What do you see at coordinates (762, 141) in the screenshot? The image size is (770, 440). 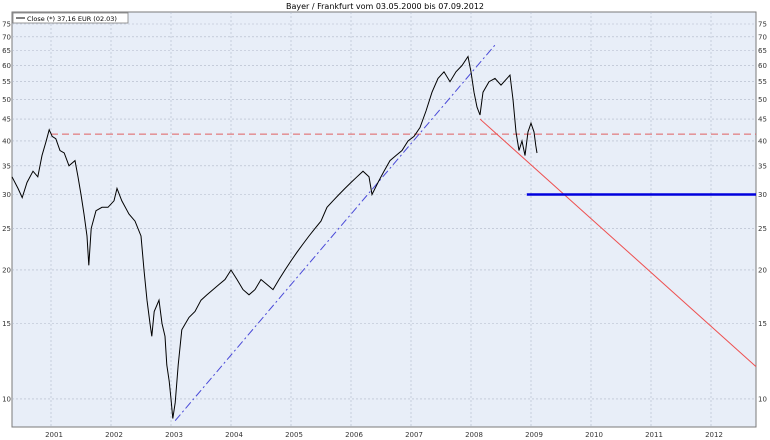 I see `y-tick-label-right: 40` at bounding box center [762, 141].